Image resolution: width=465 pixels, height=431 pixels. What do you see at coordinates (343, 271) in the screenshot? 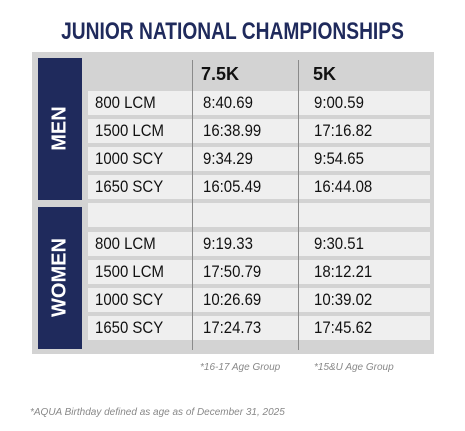
I see `cell: 18:12.21` at bounding box center [343, 271].